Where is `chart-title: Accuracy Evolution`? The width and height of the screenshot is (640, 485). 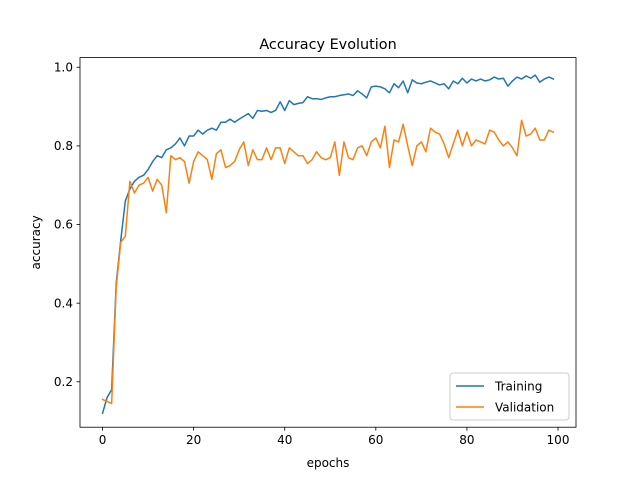
chart-title: Accuracy Evolution is located at coordinates (327, 45).